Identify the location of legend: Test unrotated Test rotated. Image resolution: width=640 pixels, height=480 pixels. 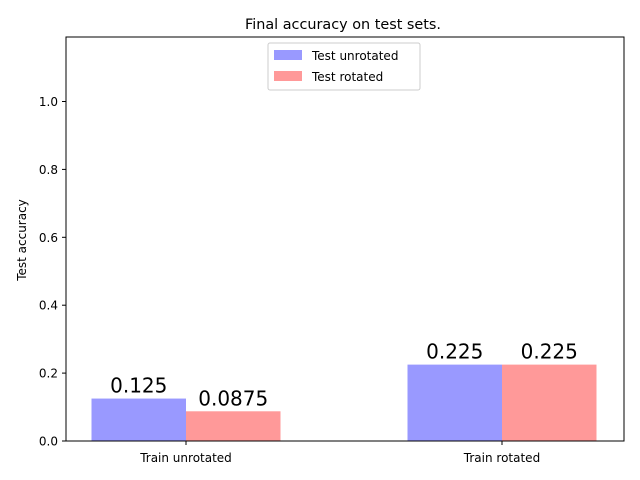
(344, 66).